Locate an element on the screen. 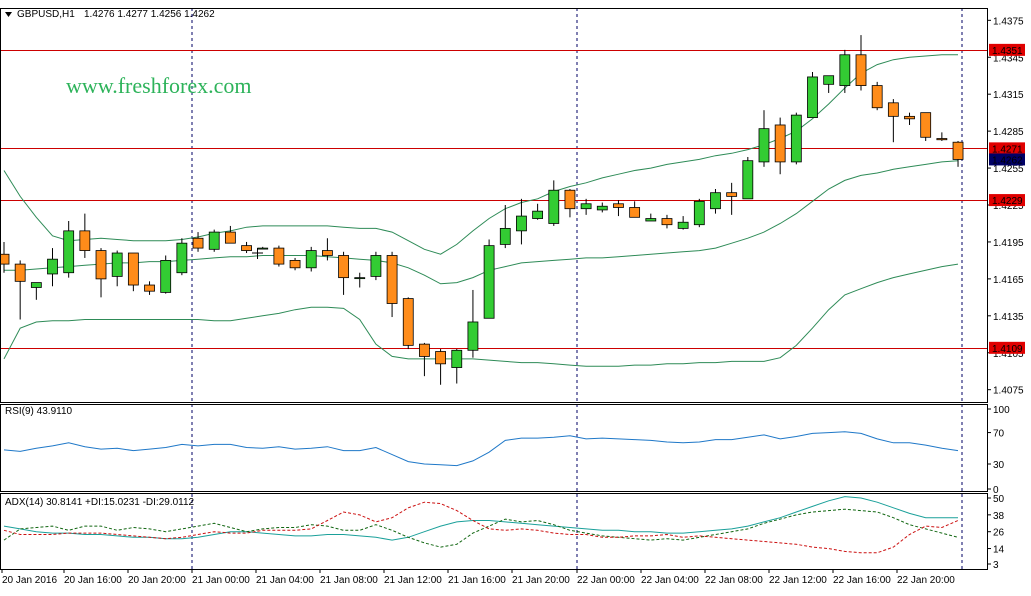  ohlc-values: 1.4276 1.4277 1.4256 1.4262 is located at coordinates (149, 14).